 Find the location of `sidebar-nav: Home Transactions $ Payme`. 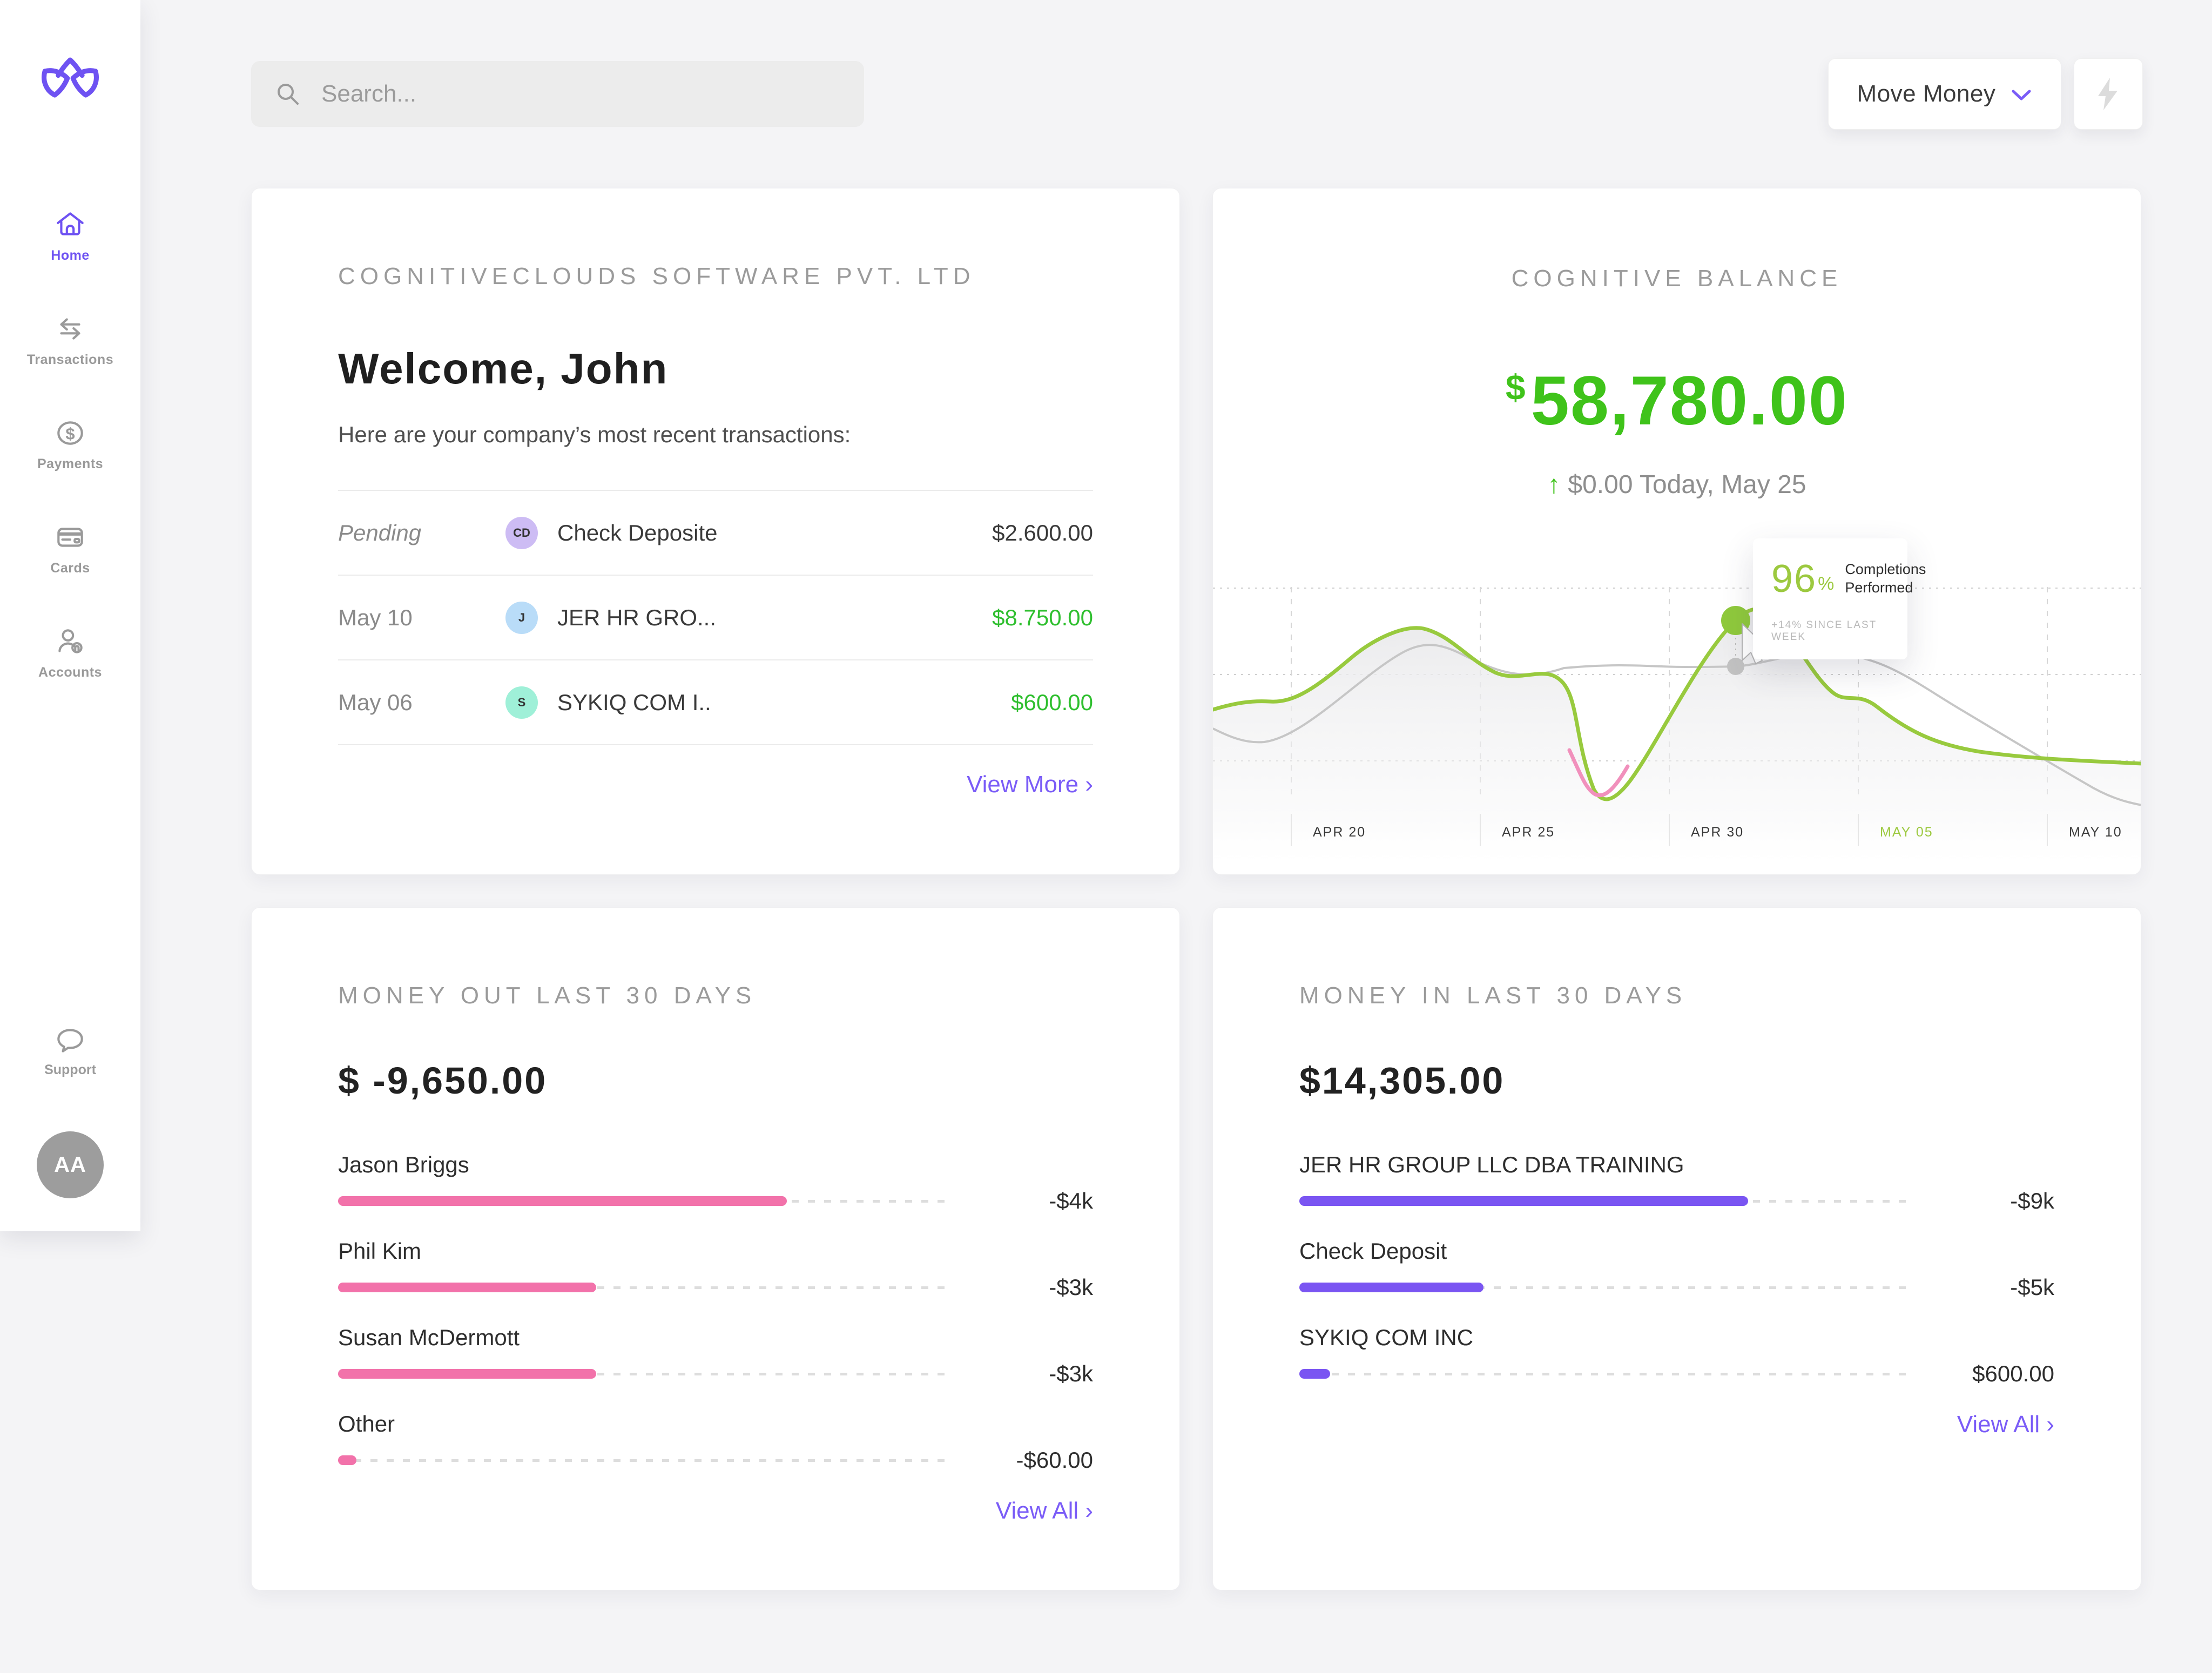

sidebar-nav: Home Transactions $ Payme is located at coordinates (70, 444).